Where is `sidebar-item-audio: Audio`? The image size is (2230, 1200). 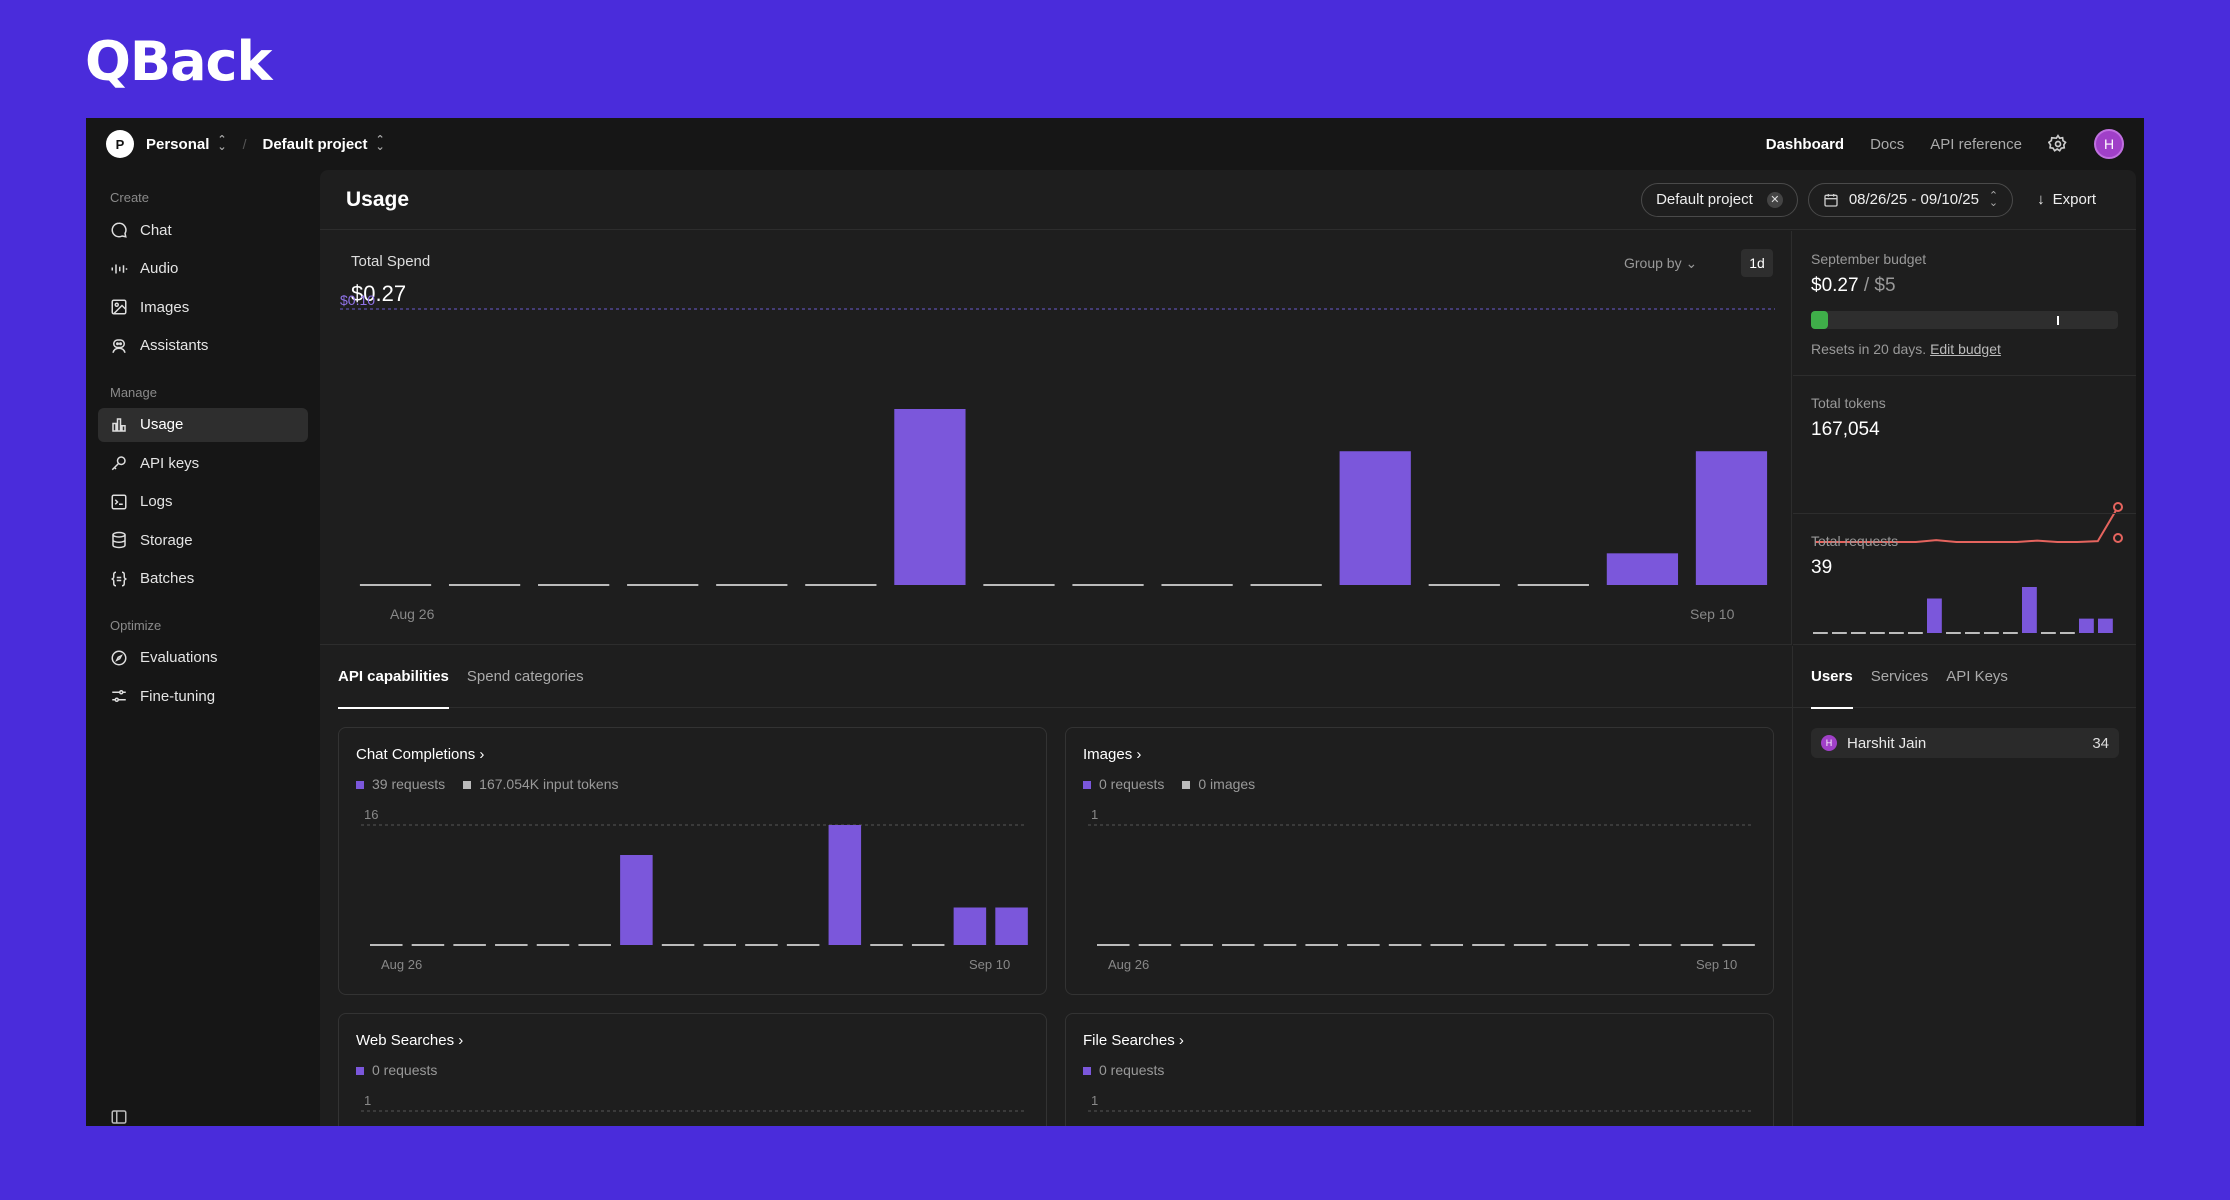
sidebar-item-audio: Audio is located at coordinates (203, 269).